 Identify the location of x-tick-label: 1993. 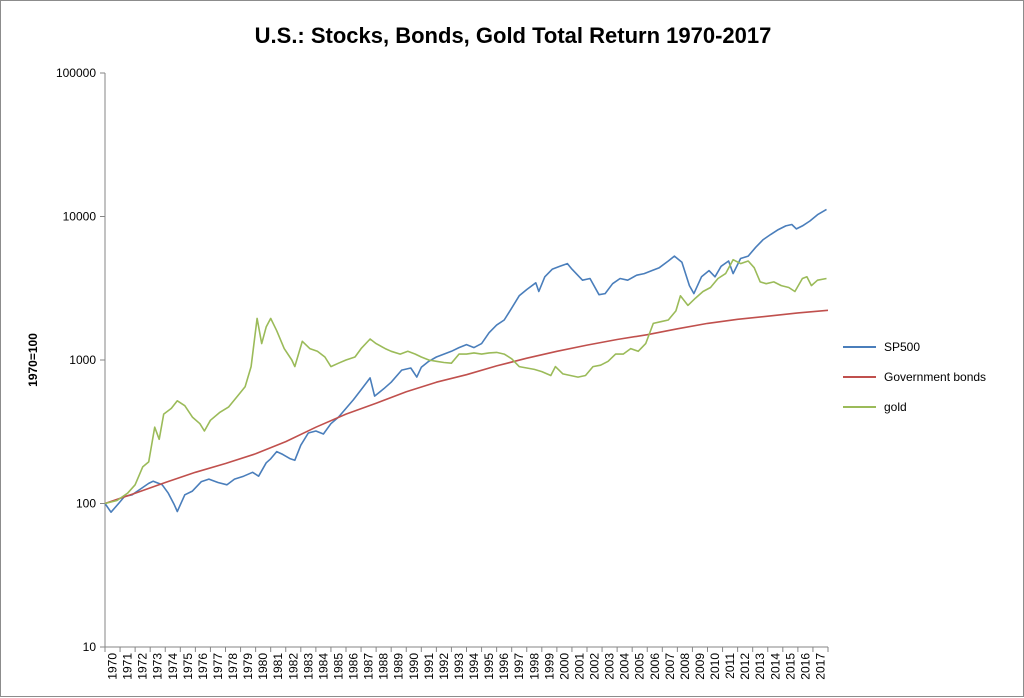
(459, 666).